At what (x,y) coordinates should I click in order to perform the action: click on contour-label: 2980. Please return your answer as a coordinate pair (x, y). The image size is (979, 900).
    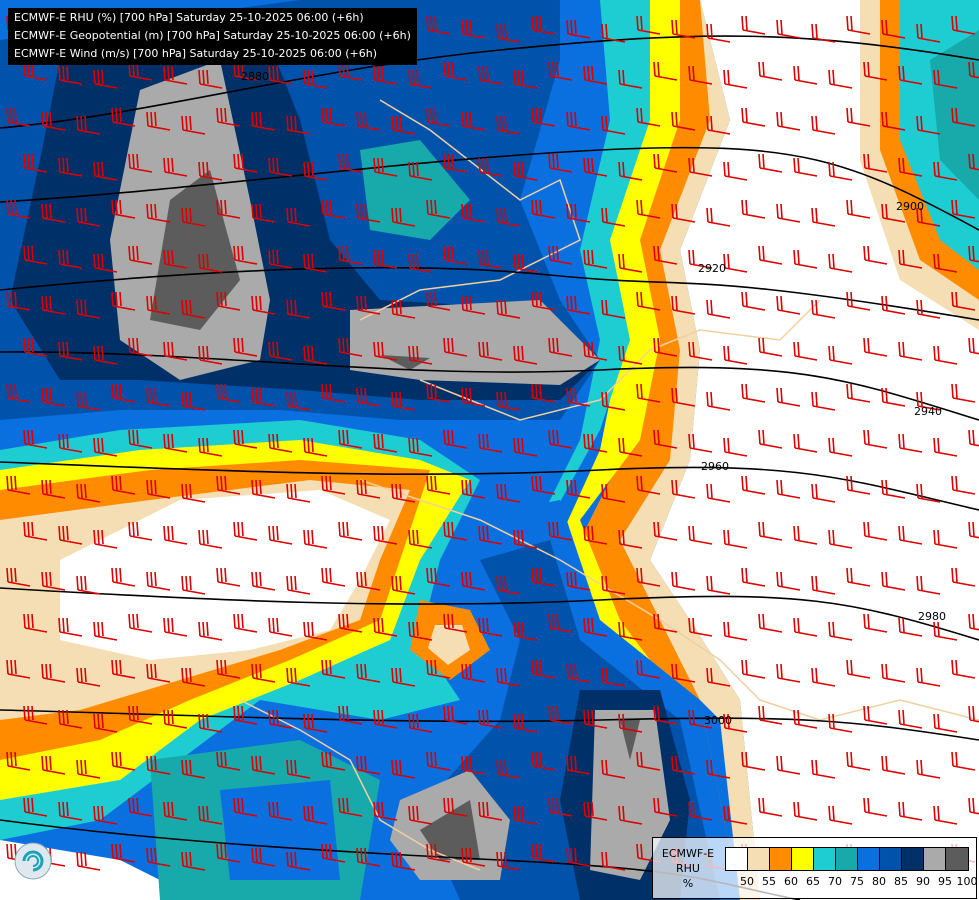
    Looking at the image, I should click on (932, 616).